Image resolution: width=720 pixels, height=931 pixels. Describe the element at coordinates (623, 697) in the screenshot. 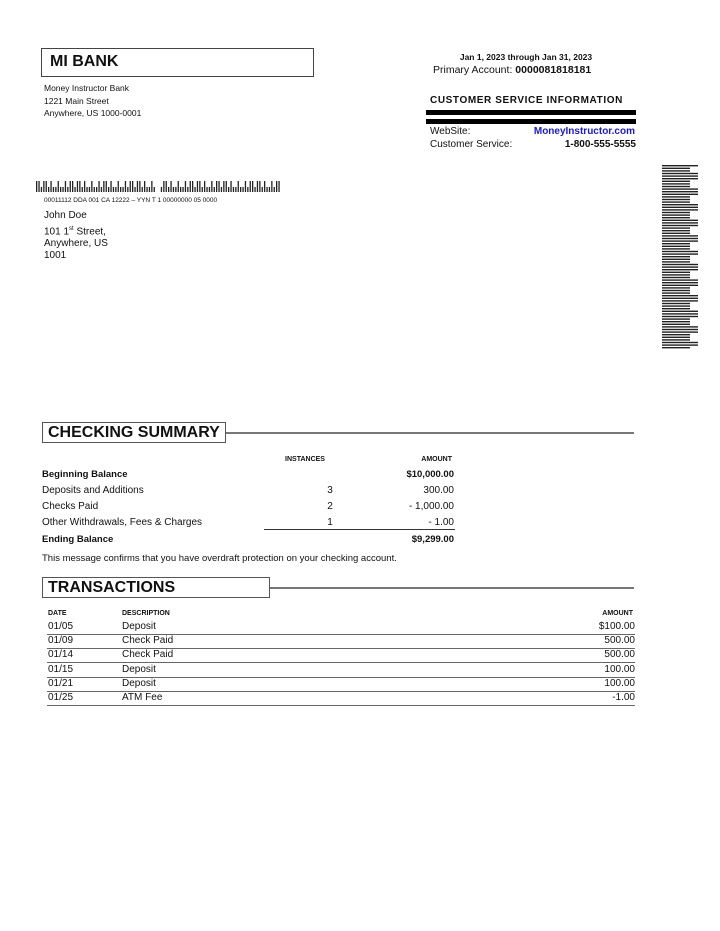

I see `txn-amount: -1.00` at that location.